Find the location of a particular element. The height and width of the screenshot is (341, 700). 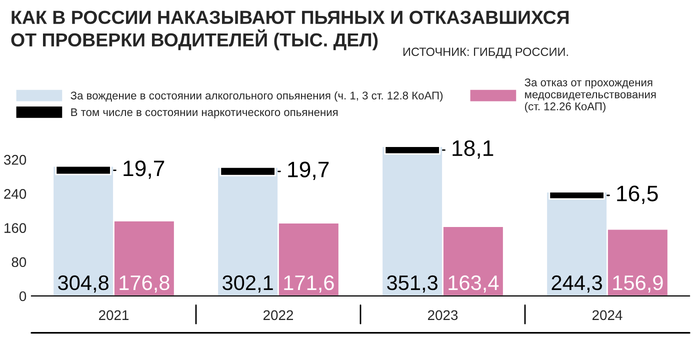

data-label: 156,9 is located at coordinates (638, 284).